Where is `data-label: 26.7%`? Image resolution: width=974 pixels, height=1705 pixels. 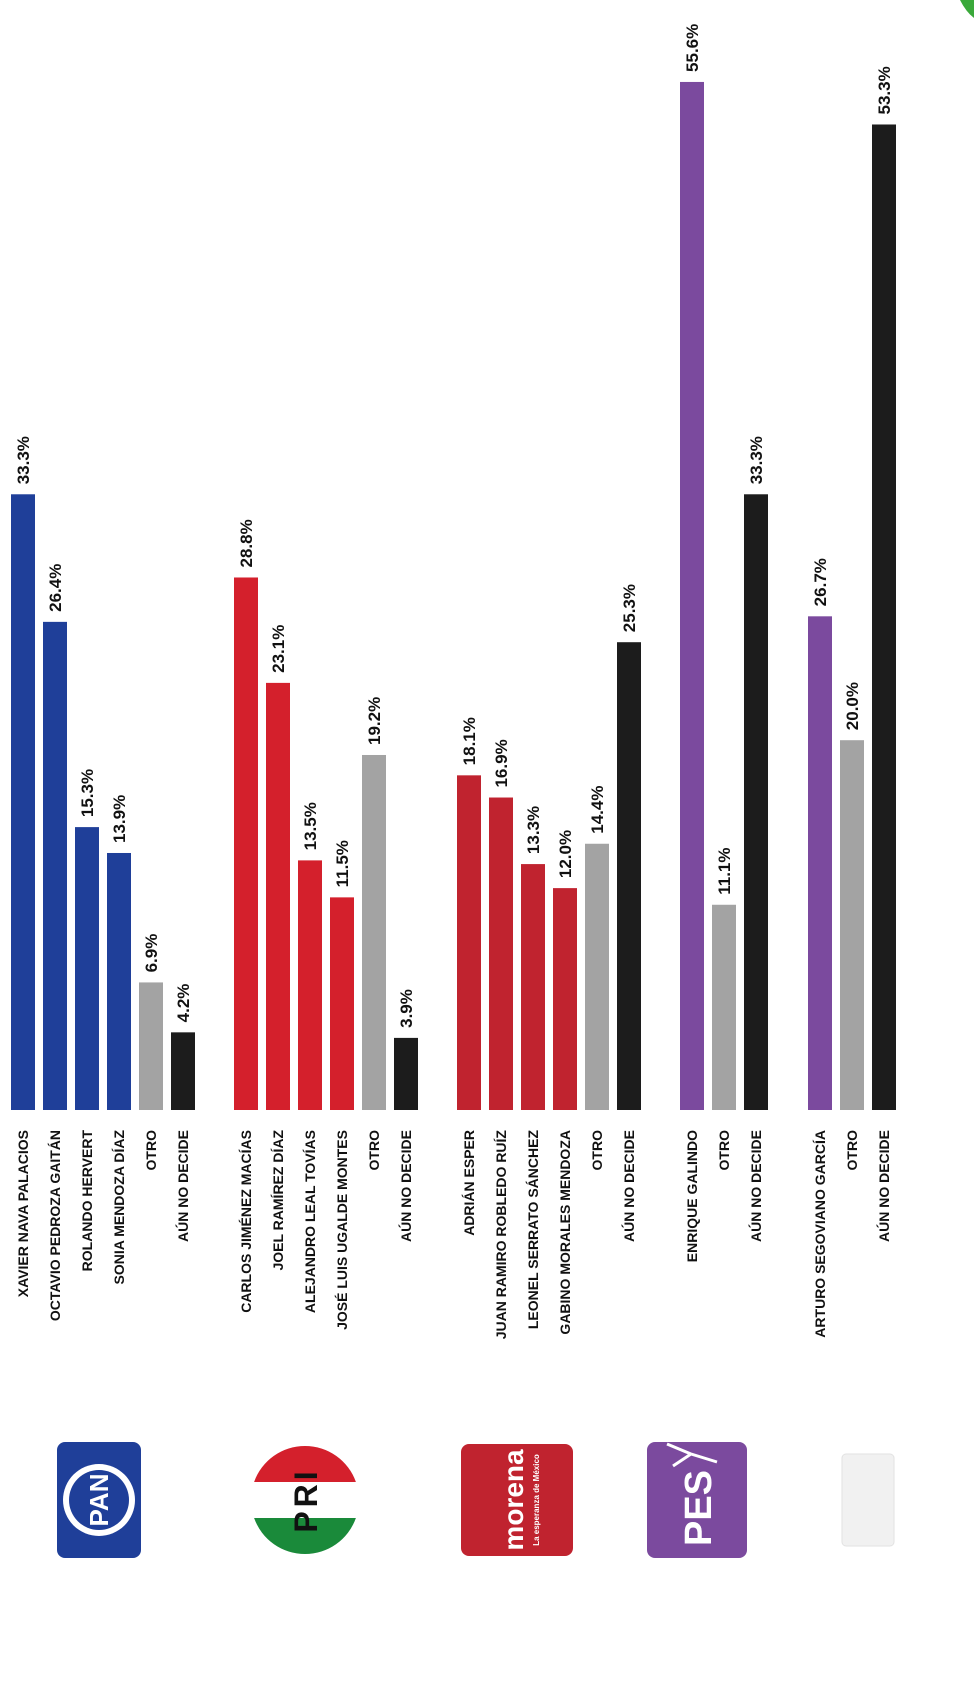
data-label: 26.7% is located at coordinates (820, 582).